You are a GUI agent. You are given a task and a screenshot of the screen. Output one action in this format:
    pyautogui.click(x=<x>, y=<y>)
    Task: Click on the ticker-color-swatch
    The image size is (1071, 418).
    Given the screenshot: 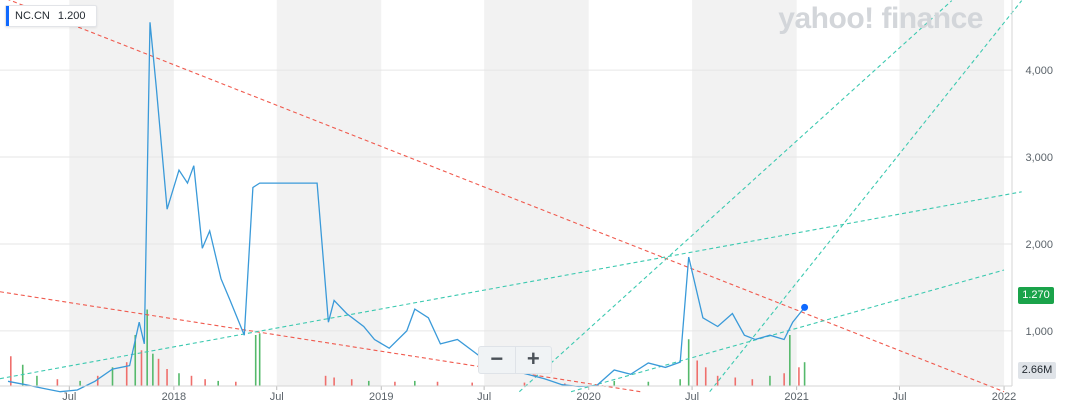 What is the action you would take?
    pyautogui.click(x=7, y=16)
    